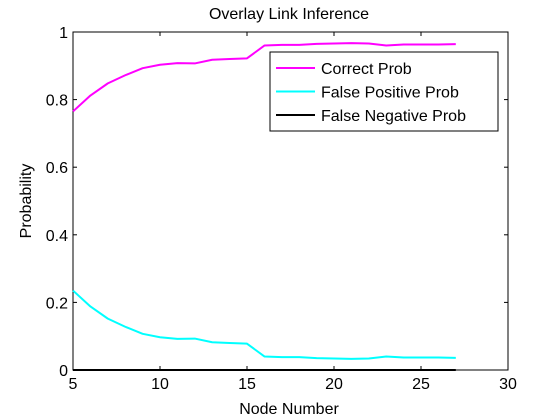 This screenshot has width=560, height=420. What do you see at coordinates (334, 384) in the screenshot?
I see `x-tick-label: 20` at bounding box center [334, 384].